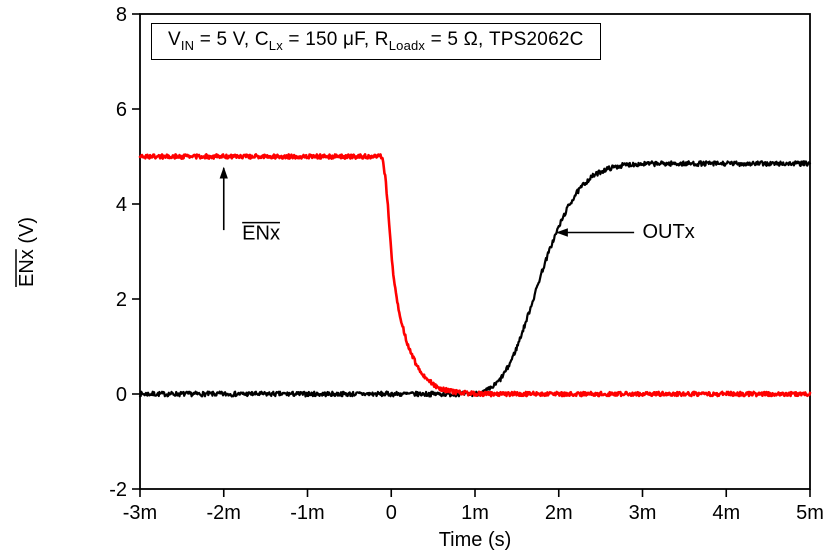  What do you see at coordinates (457, 205) in the screenshot?
I see `annotation-layer: ENx OUTx` at bounding box center [457, 205].